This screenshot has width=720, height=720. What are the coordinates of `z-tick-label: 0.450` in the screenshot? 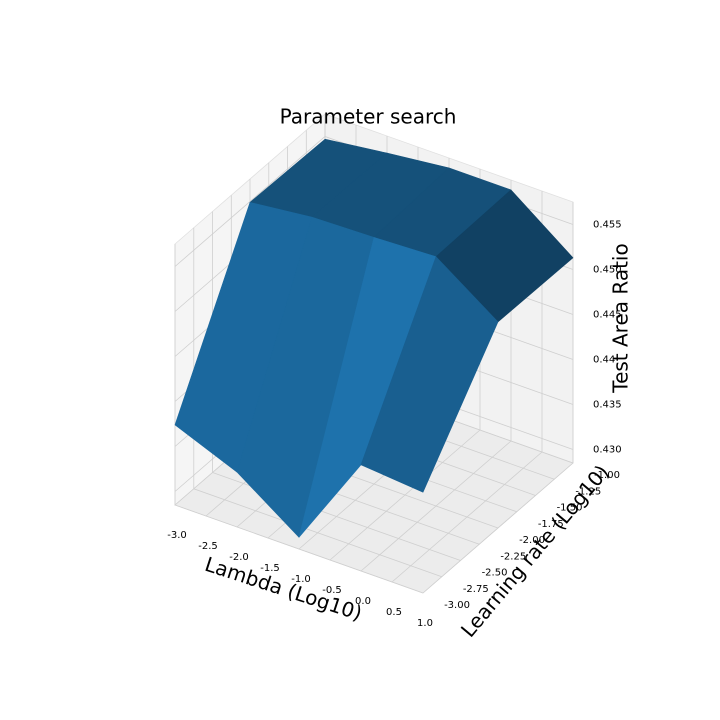 It's located at (607, 270).